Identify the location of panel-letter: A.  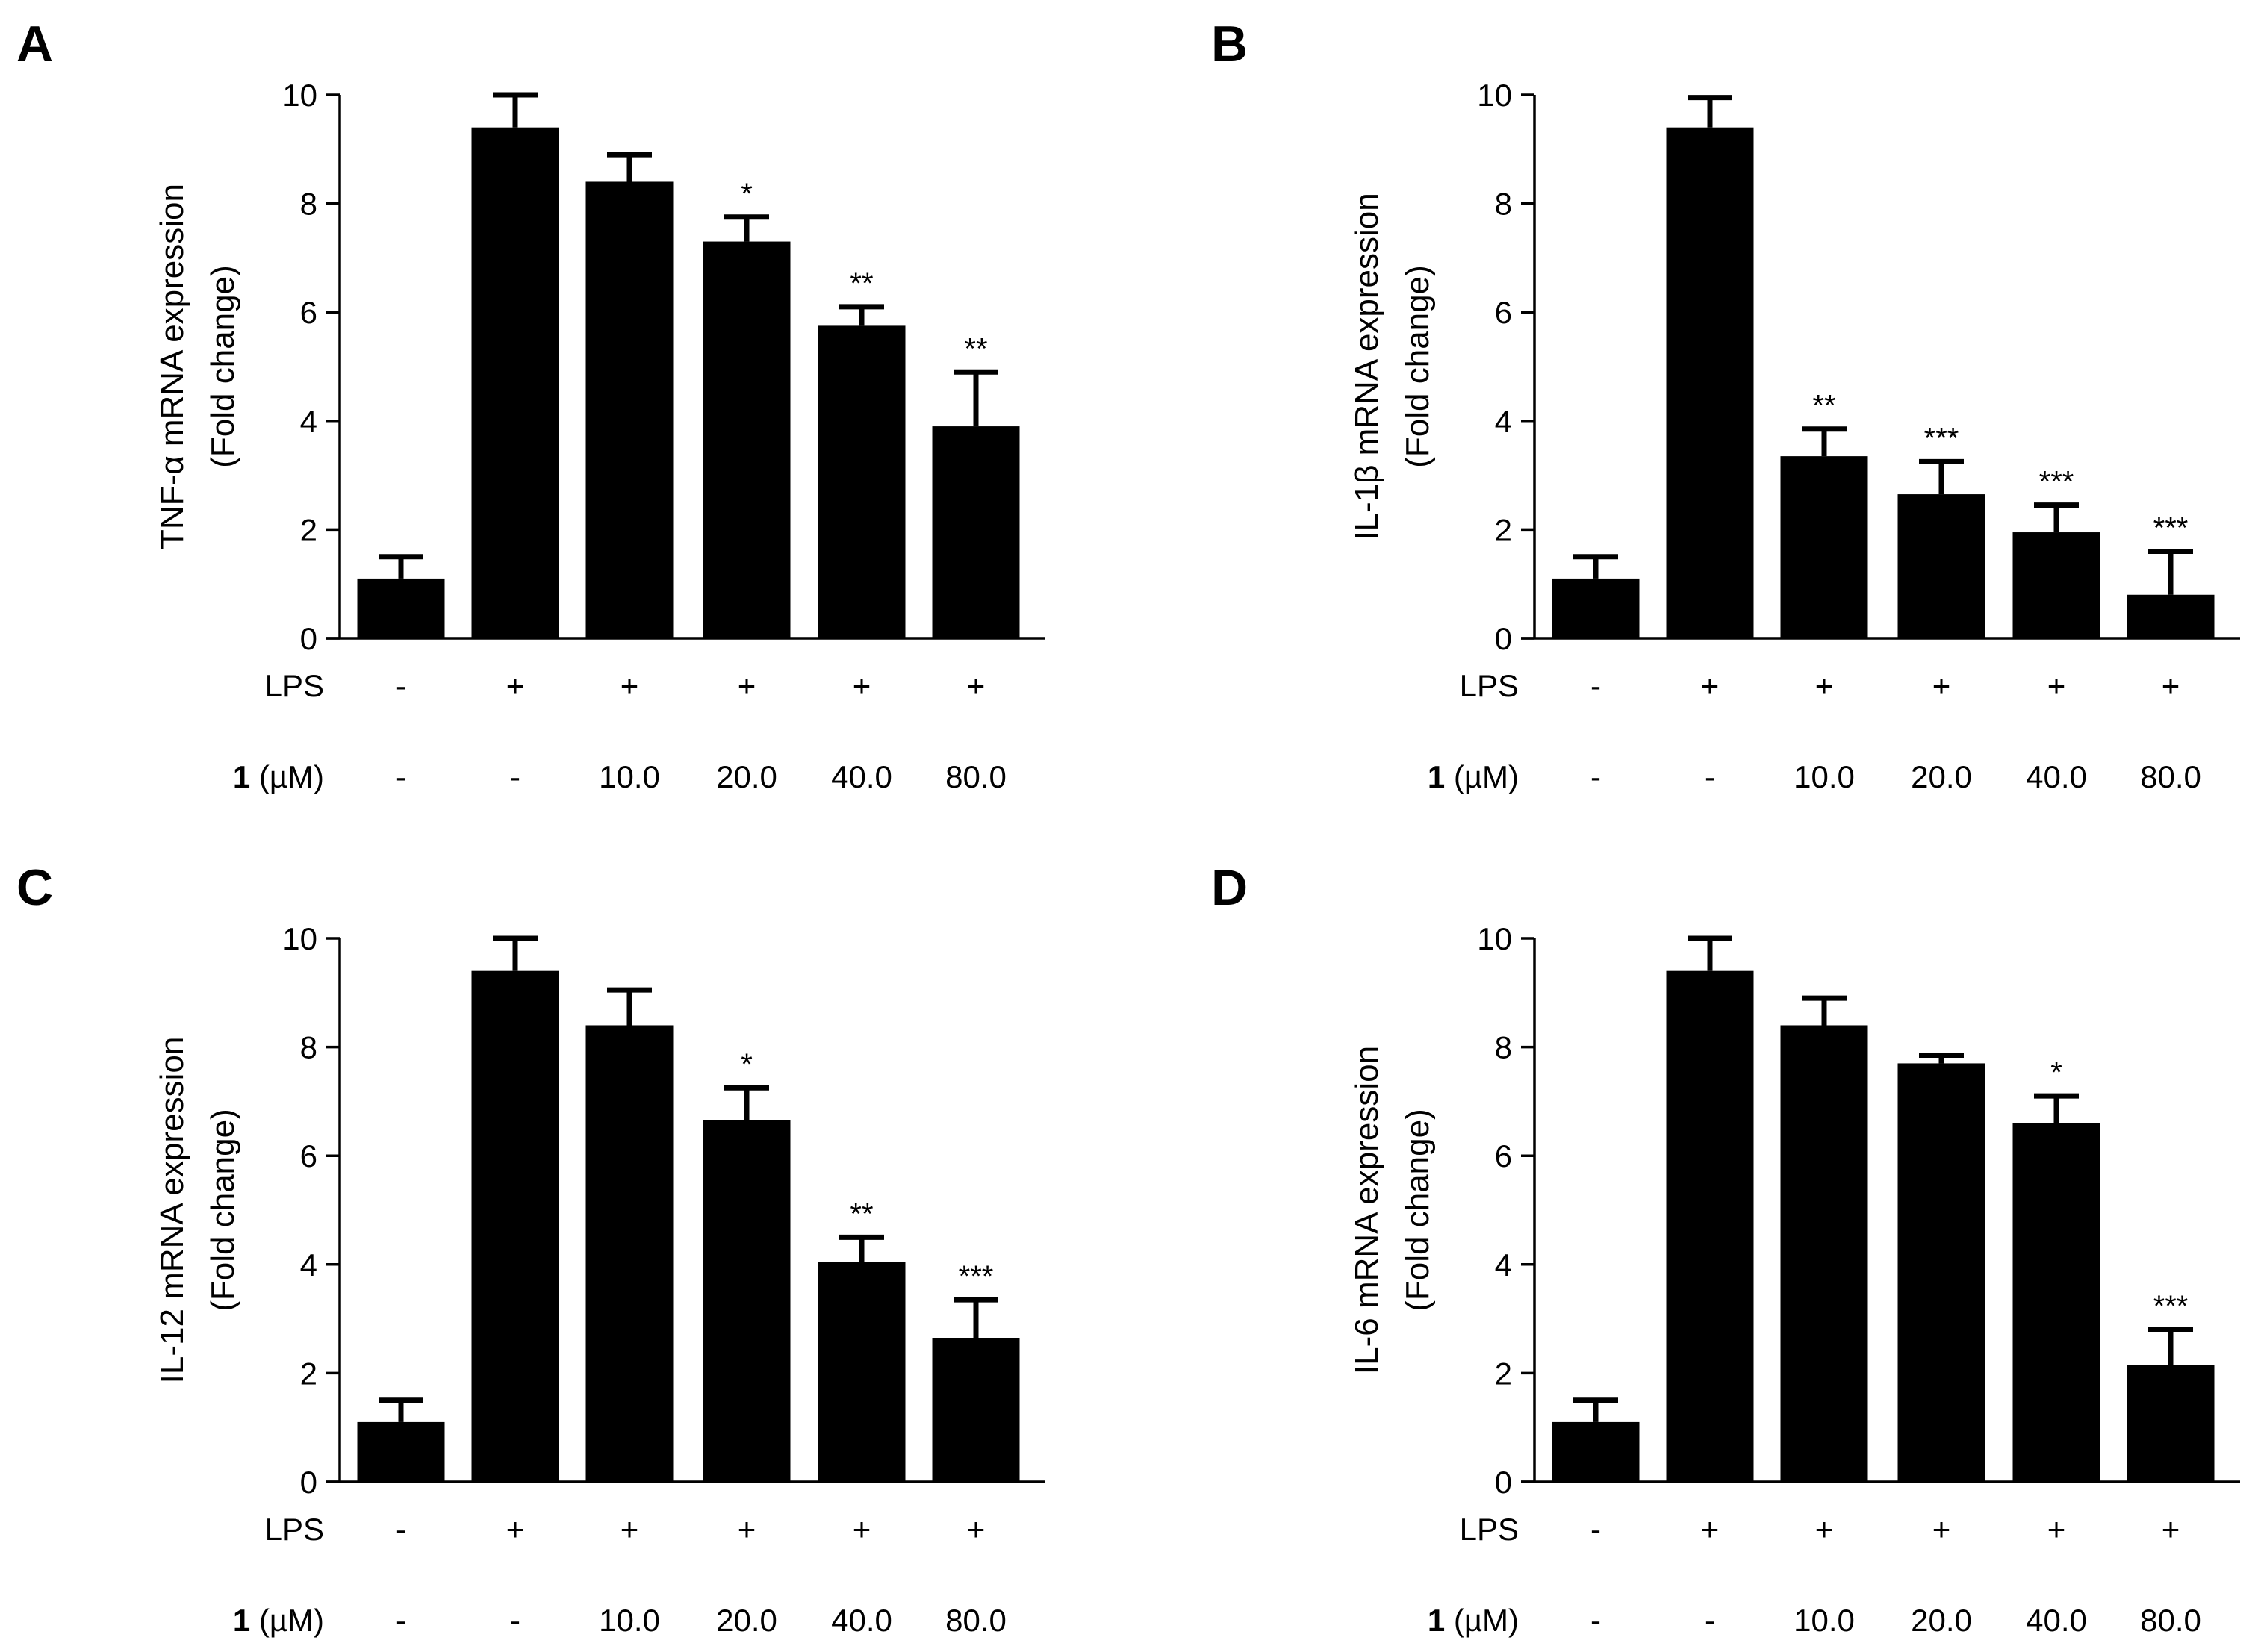
(34, 44).